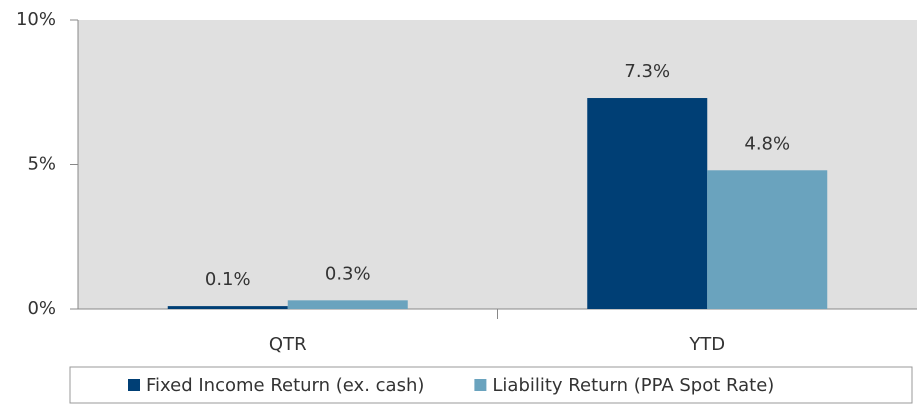 This screenshot has height=404, width=918. What do you see at coordinates (491, 385) in the screenshot?
I see `legend-box` at bounding box center [491, 385].